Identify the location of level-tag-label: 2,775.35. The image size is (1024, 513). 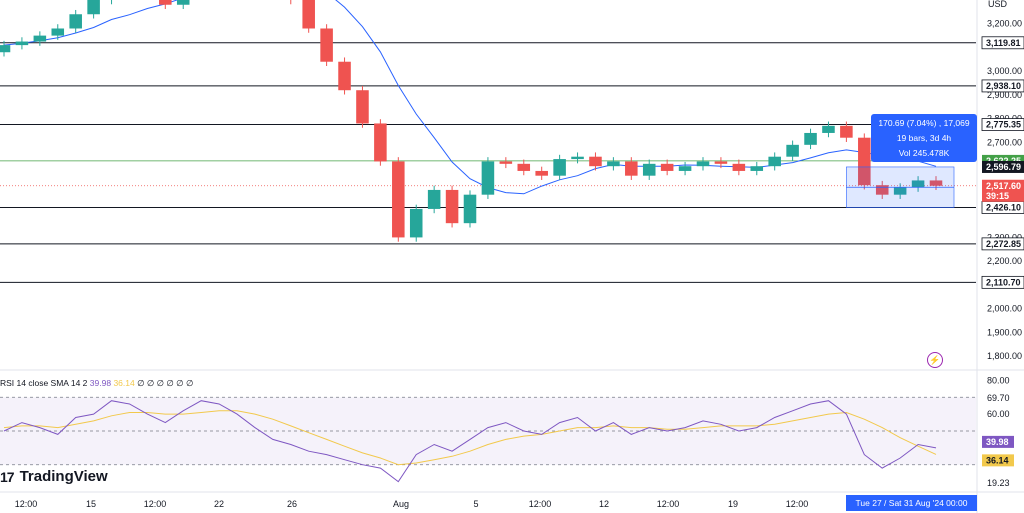
(1003, 125).